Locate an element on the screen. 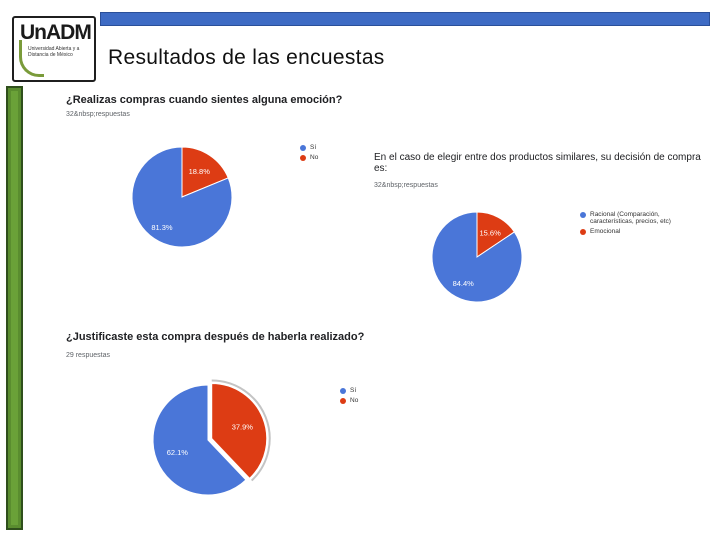 The image size is (720, 540). page-title: Resultados de las encuestas is located at coordinates (246, 57).